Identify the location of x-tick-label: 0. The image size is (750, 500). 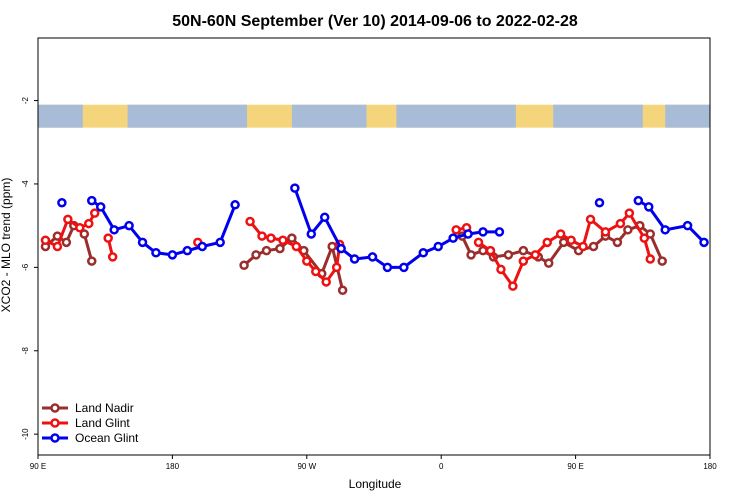
(441, 466).